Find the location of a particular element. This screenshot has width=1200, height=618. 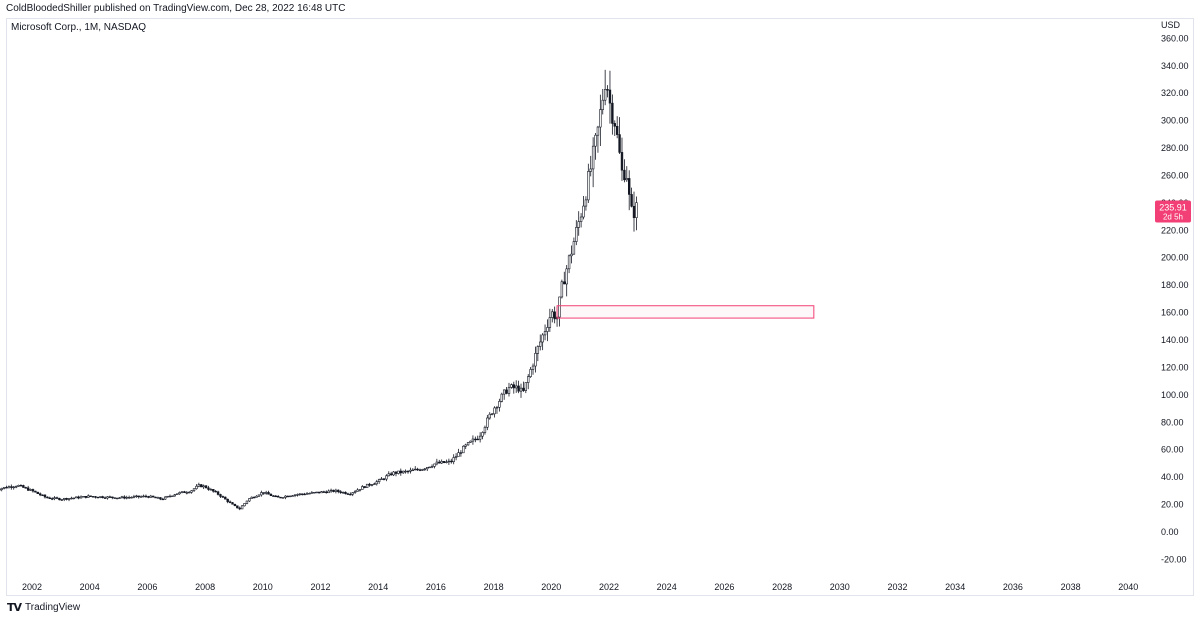

currency-label: USD is located at coordinates (1171, 25).